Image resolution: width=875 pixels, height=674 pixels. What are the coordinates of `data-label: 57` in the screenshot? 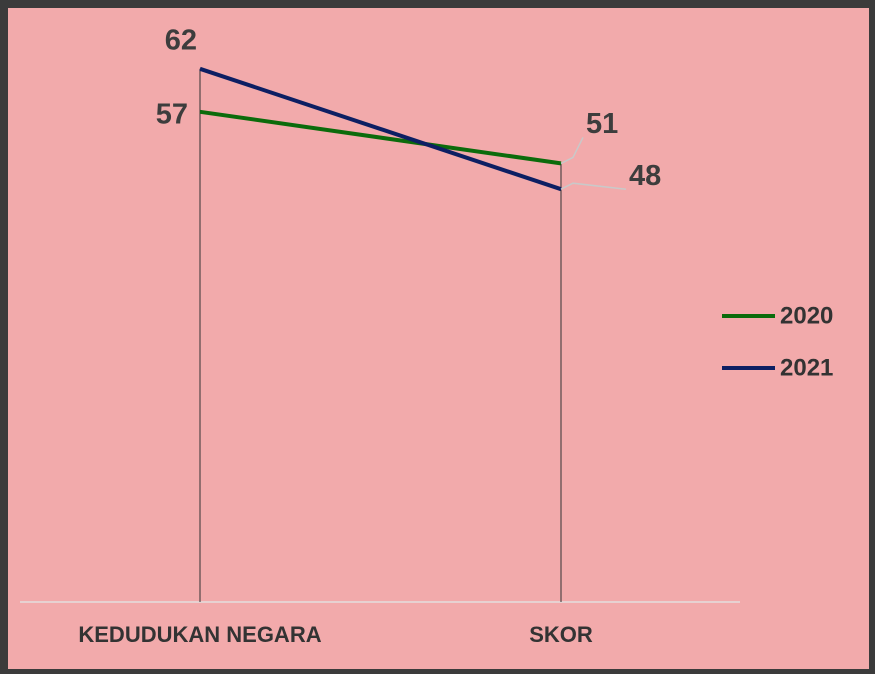 It's located at (172, 114).